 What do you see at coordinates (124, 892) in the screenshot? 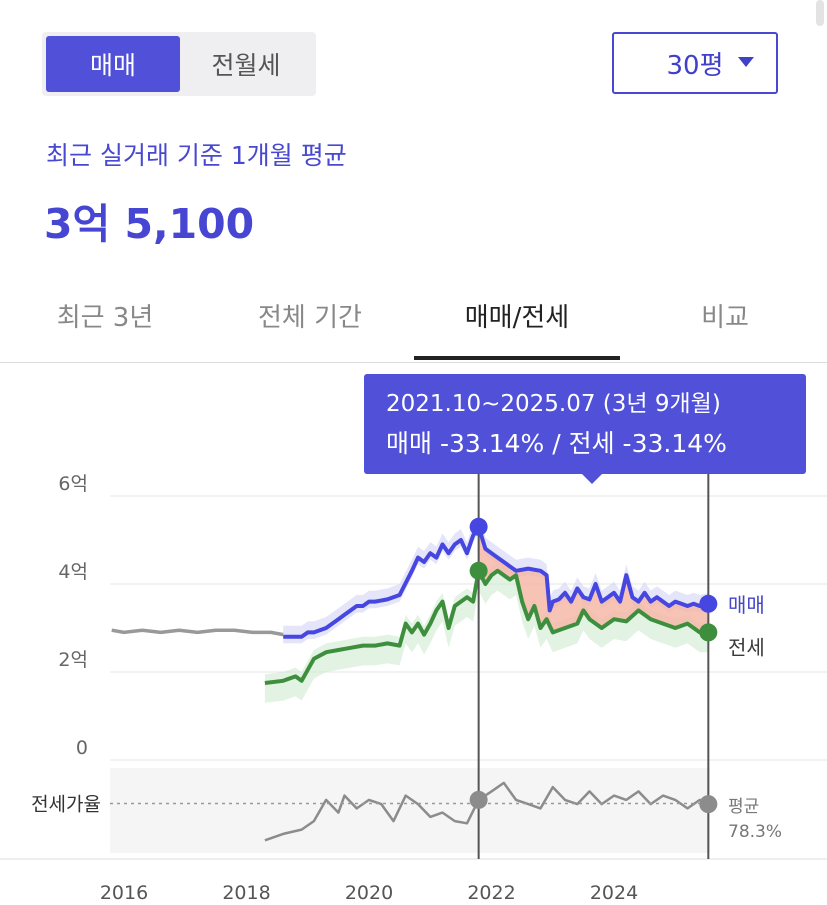
I see `x-tick-label: 2016` at bounding box center [124, 892].